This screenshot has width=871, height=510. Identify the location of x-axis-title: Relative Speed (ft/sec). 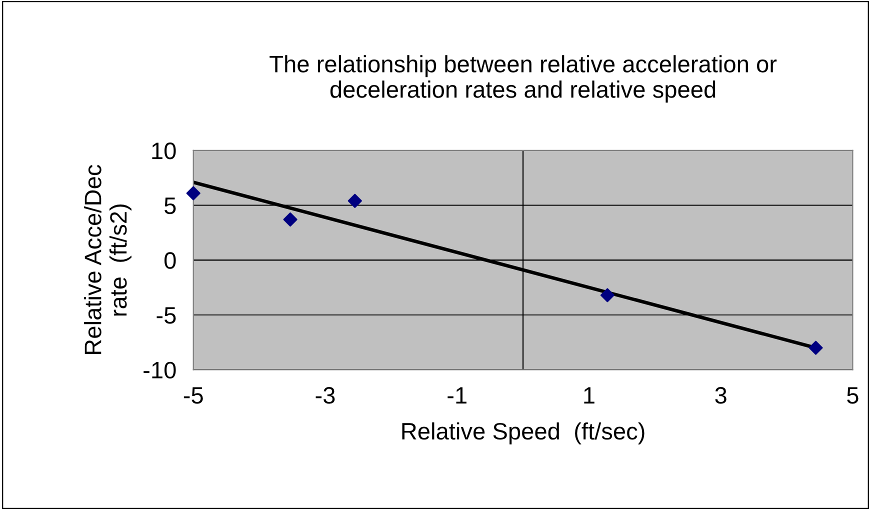
(523, 433).